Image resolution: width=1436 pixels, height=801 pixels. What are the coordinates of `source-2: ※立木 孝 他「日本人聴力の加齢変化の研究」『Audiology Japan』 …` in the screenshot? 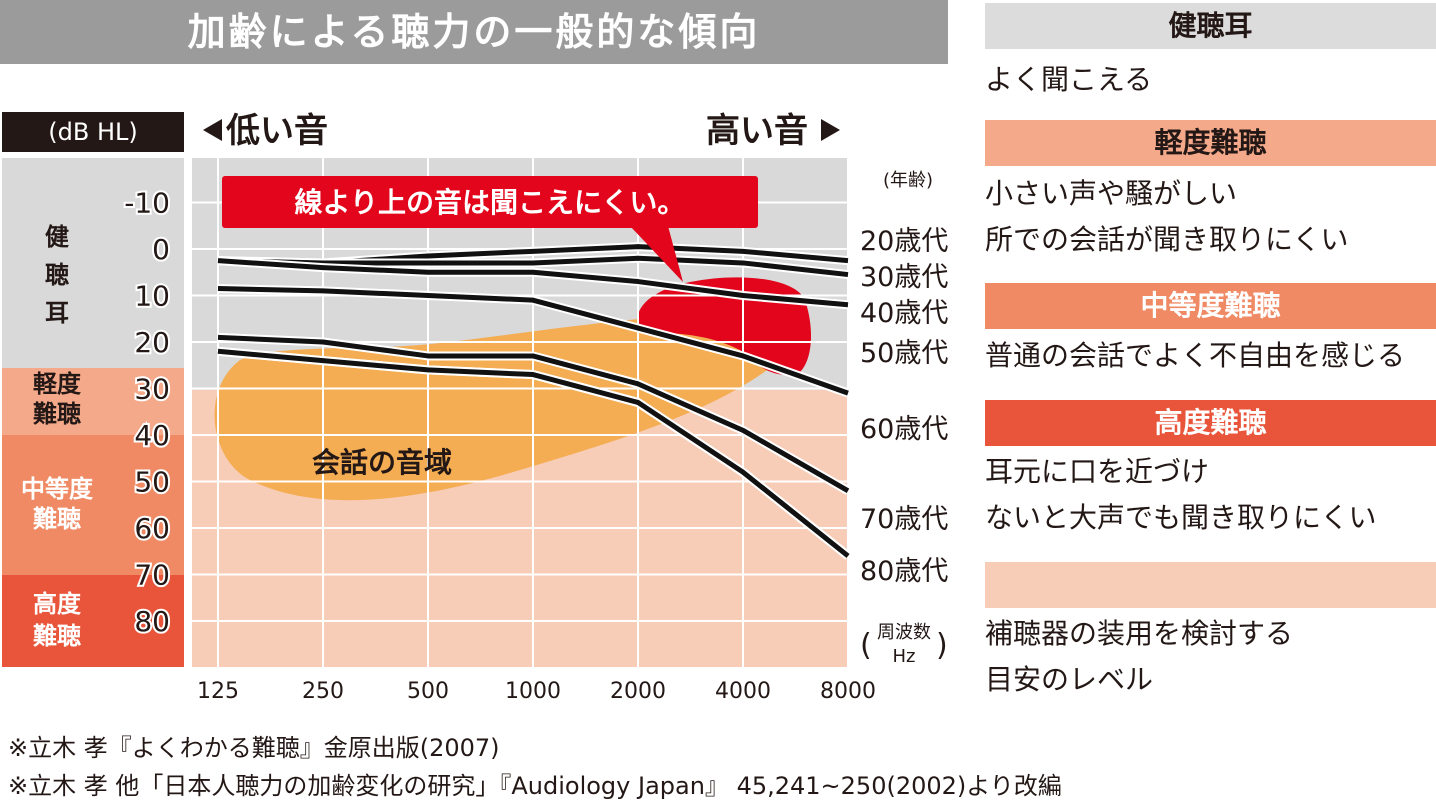 It's located at (535, 786).